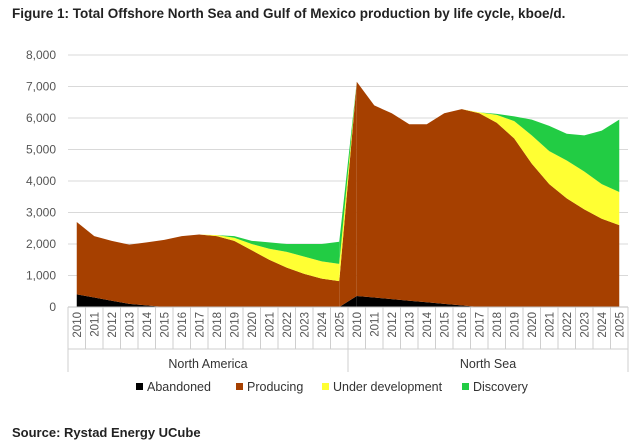 The height and width of the screenshot is (445, 640). I want to click on group-label: North America, so click(207, 364).